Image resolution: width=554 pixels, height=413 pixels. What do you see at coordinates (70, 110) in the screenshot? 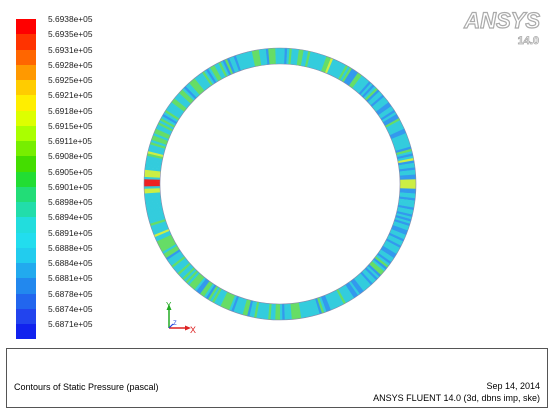
I see `colormap-label: 5.6918e+05` at bounding box center [70, 110].